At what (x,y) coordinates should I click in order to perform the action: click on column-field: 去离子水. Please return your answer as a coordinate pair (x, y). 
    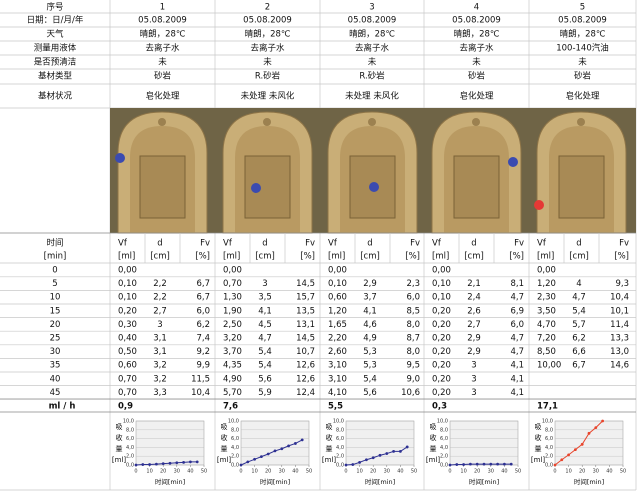
    Looking at the image, I should click on (476, 48).